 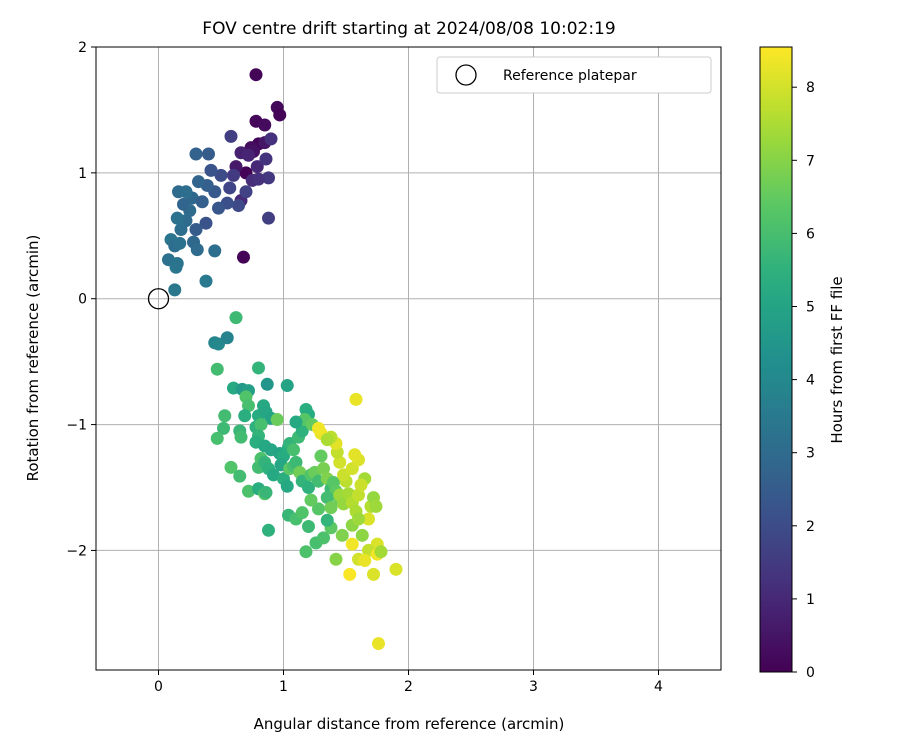 I want to click on colorbar-tick-label: 7, so click(x=810, y=161).